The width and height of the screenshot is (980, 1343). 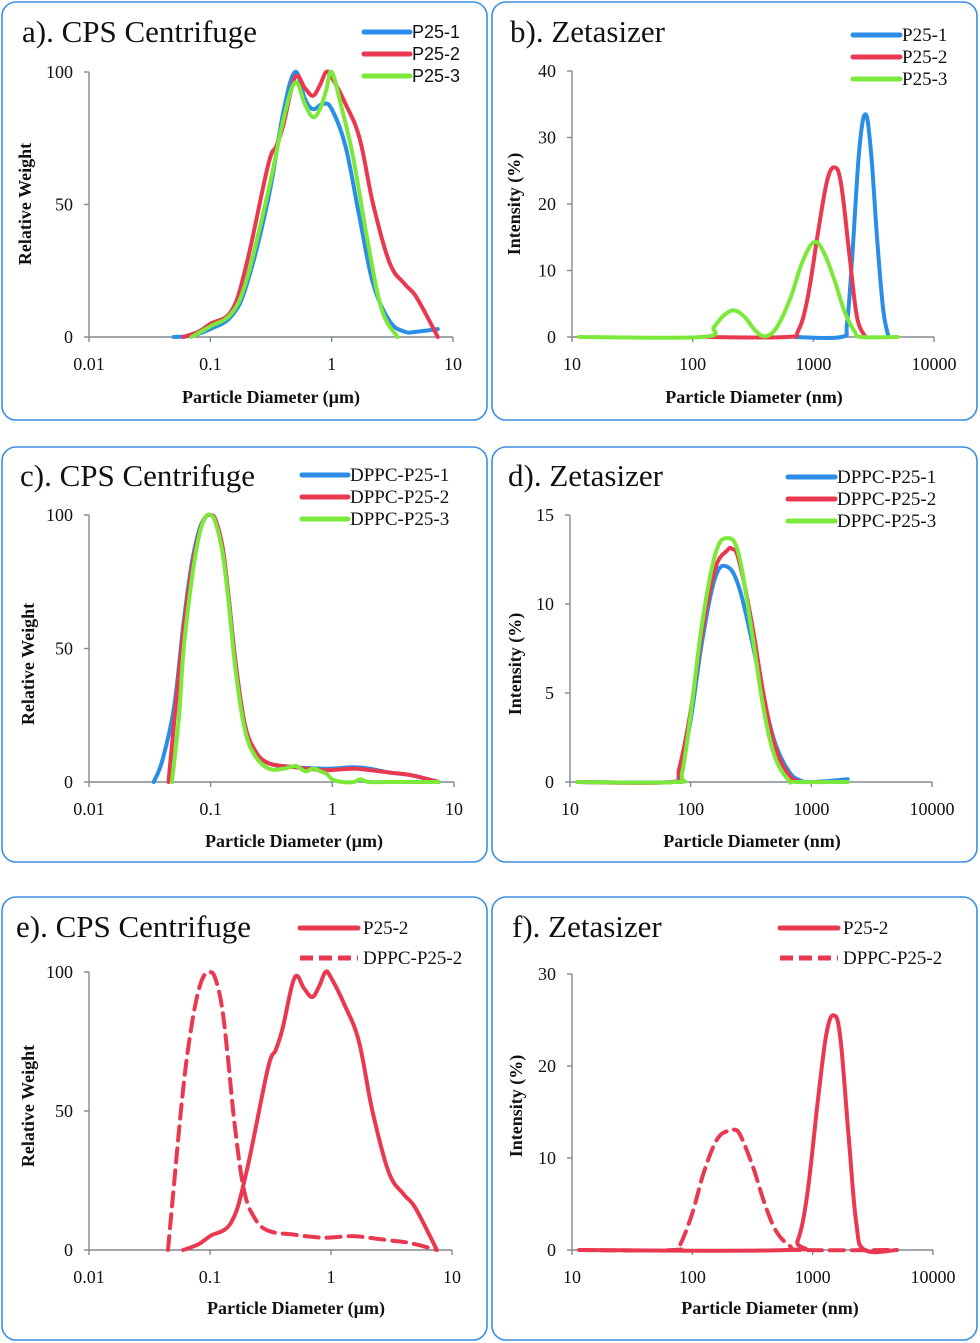 I want to click on y-tick-label: 40, so click(x=547, y=71).